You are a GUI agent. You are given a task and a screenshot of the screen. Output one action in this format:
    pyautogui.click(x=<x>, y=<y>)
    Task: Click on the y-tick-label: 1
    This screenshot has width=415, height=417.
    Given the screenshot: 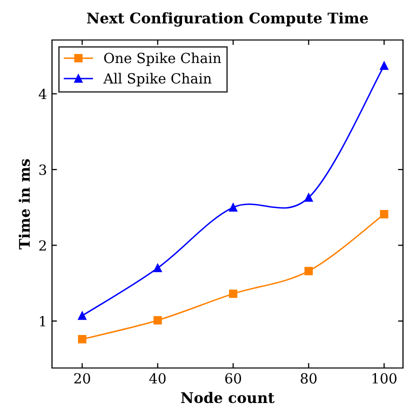 What is the action you would take?
    pyautogui.click(x=43, y=321)
    